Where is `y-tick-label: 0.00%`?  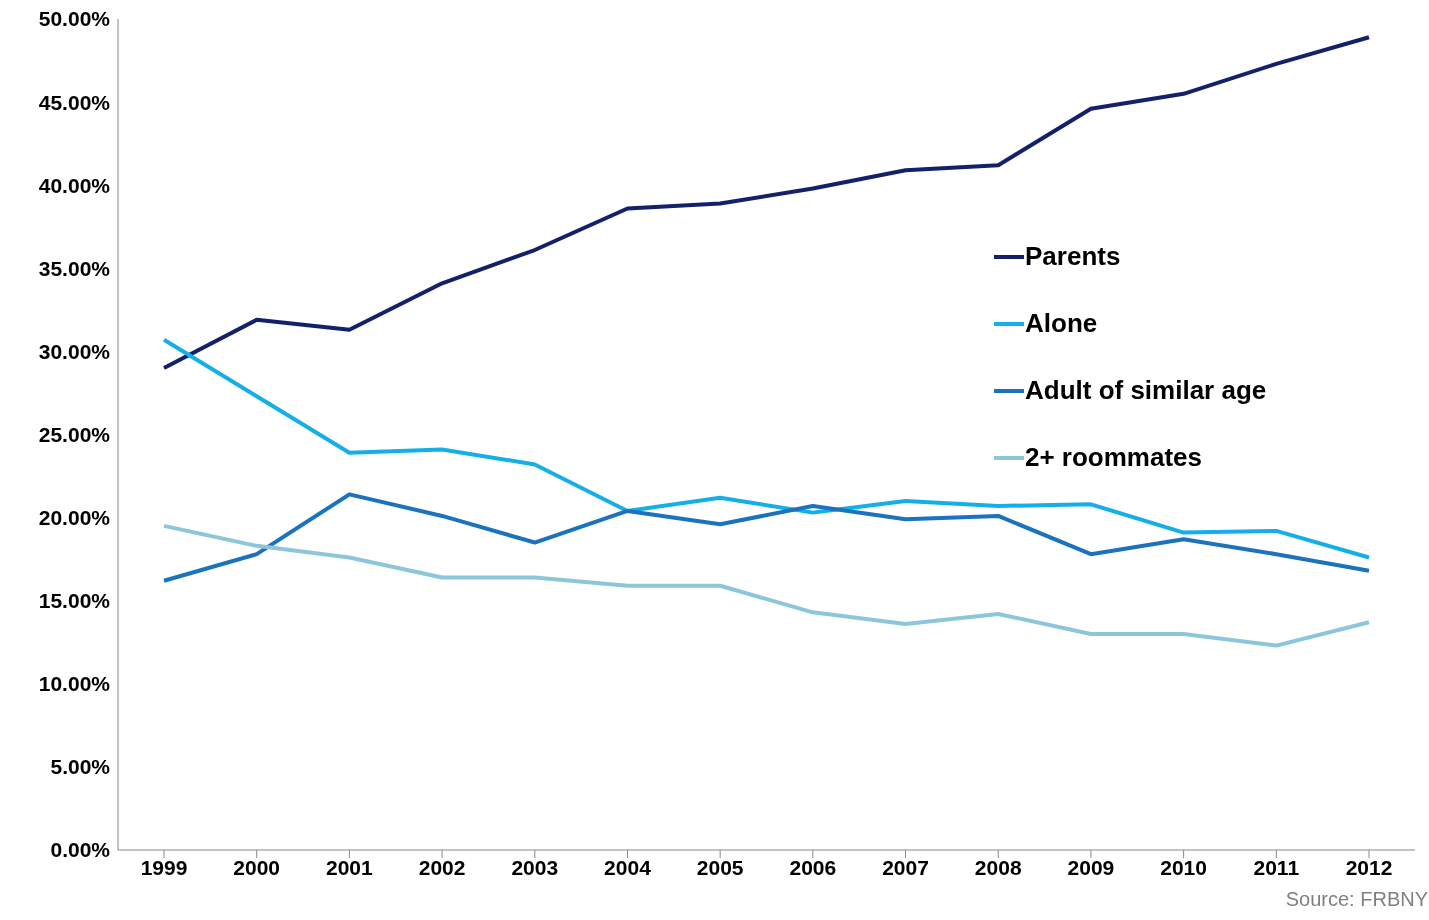
y-tick-label: 0.00% is located at coordinates (80, 850).